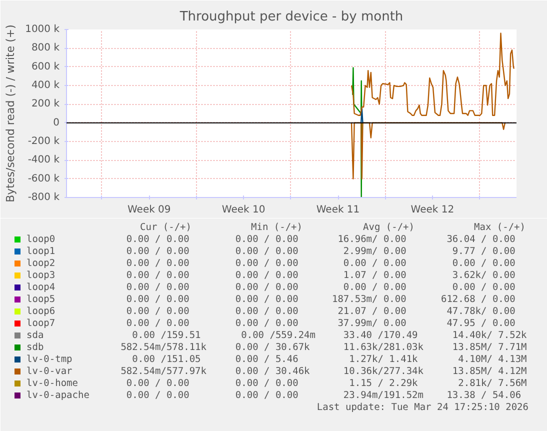  I want to click on legend-label: lv-0-apache, so click(58, 395).